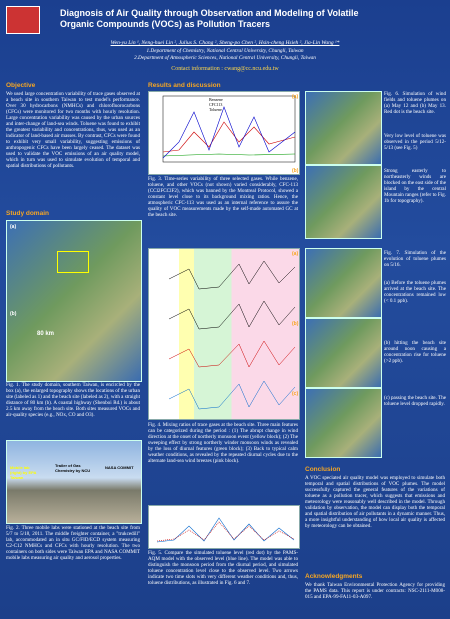 The width and height of the screenshot is (450, 619). I want to click on legend-entry: Toluene, so click(215, 109).